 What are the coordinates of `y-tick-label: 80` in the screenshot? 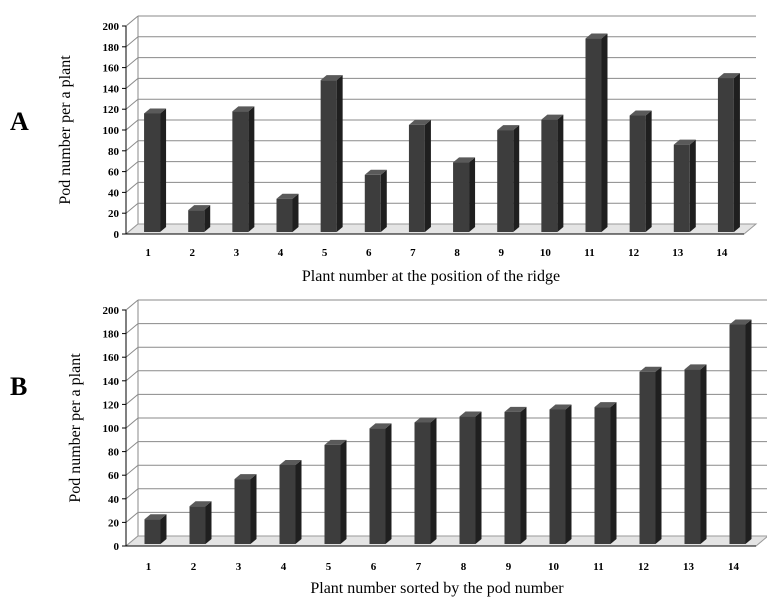 It's located at (114, 152).